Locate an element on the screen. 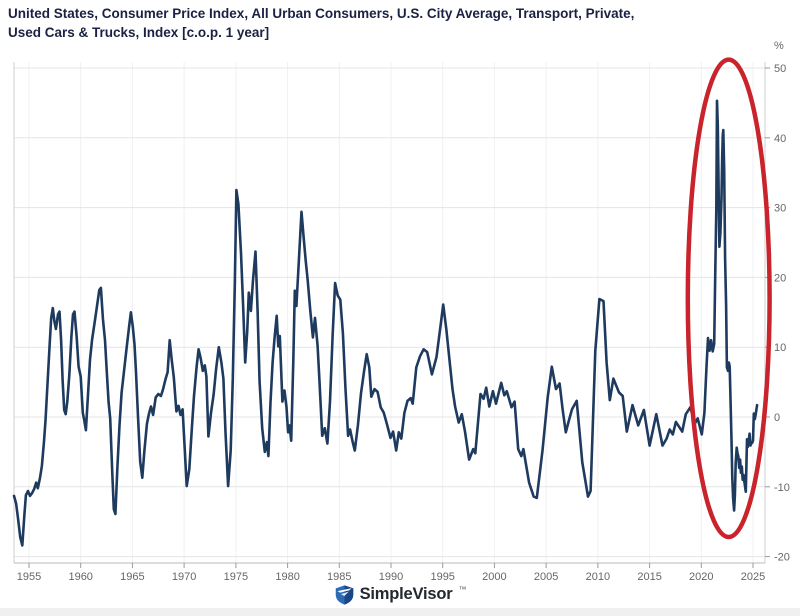 The image size is (800, 616). x-tick-label: 2015 is located at coordinates (649, 577).